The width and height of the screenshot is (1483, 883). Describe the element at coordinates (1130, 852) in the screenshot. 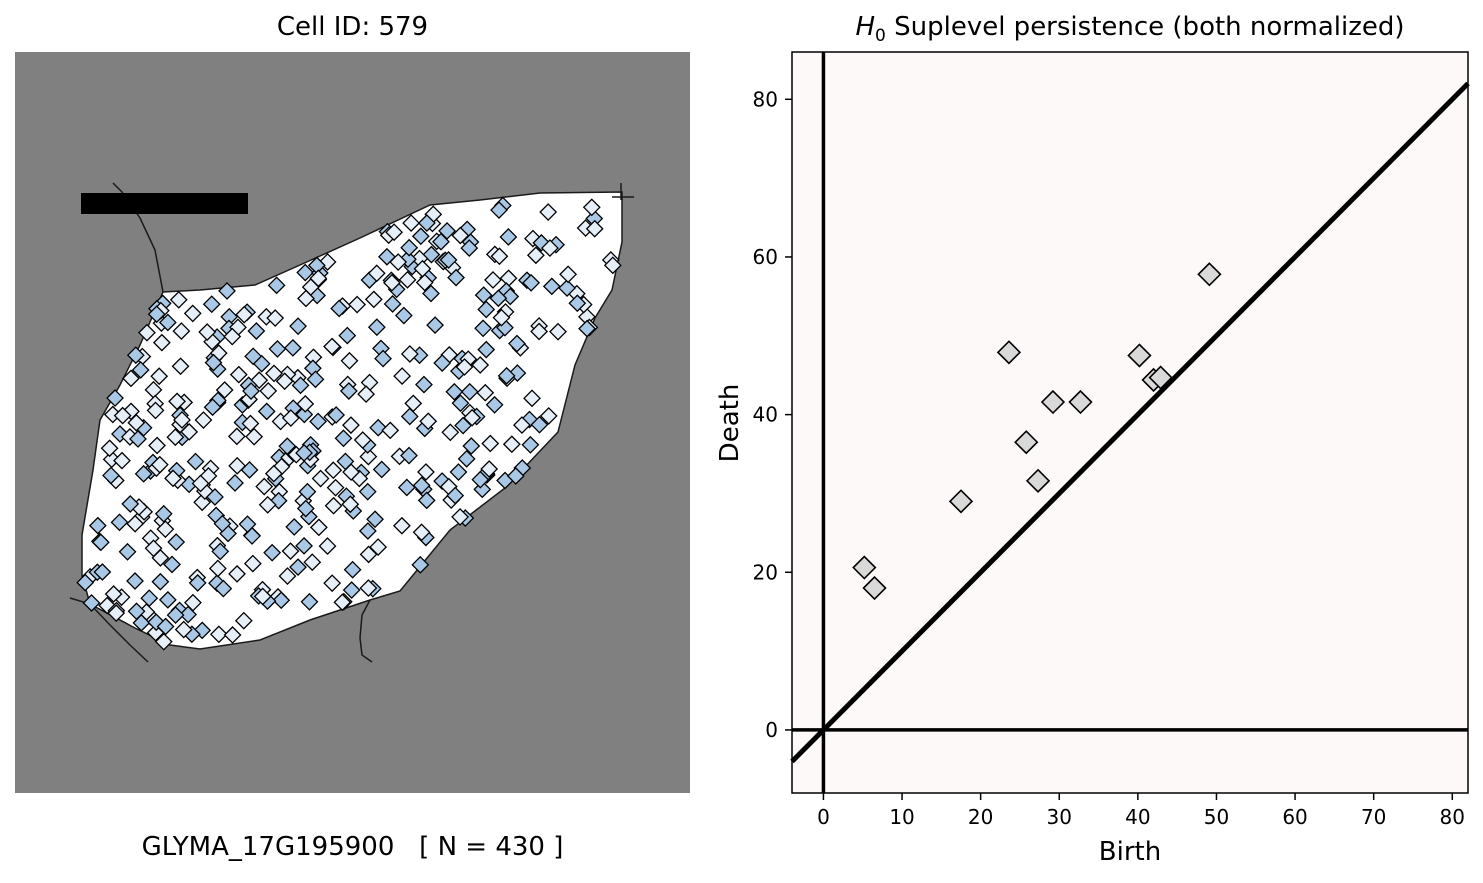

I see `x-axis-label: Birth` at that location.